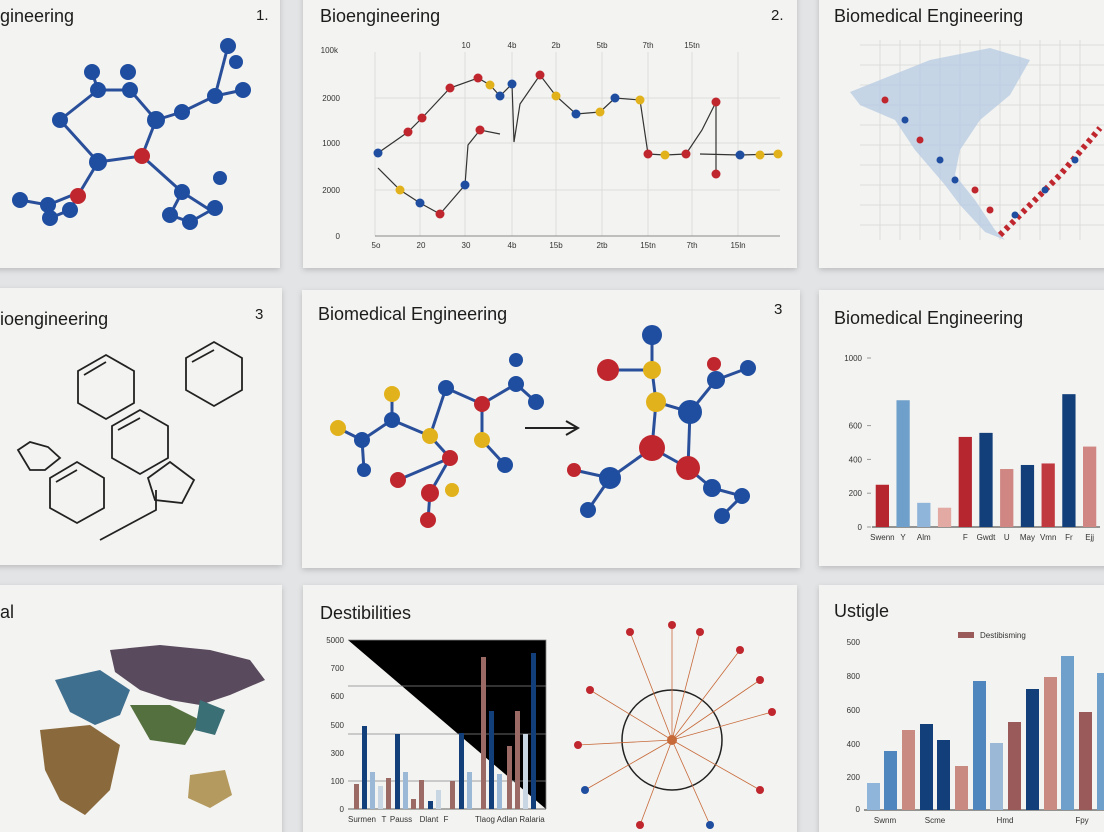 The height and width of the screenshot is (832, 1104). What do you see at coordinates (380, 16) in the screenshot?
I see `card-title: Bioengineering` at bounding box center [380, 16].